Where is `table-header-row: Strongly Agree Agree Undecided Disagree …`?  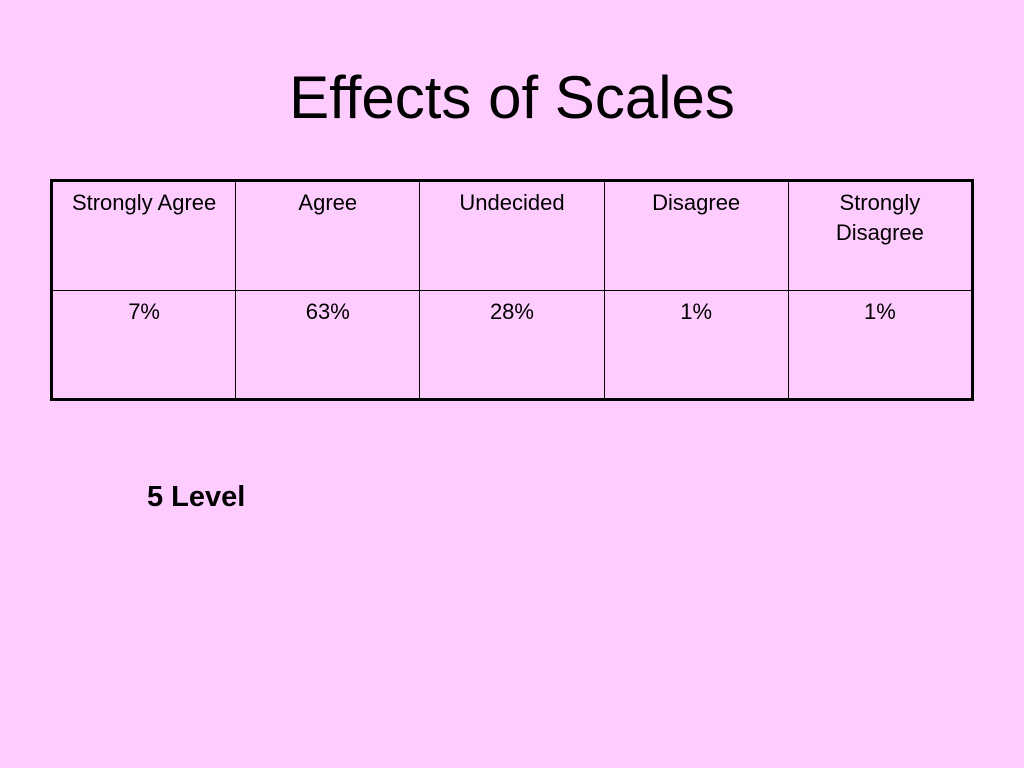
table-header-row: Strongly Agree Agree Undecided Disagree … is located at coordinates (512, 235).